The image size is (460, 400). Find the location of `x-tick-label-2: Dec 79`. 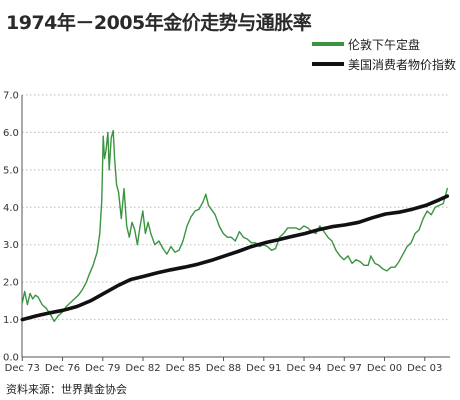

x-tick-label-2: Dec 79 is located at coordinates (102, 368).